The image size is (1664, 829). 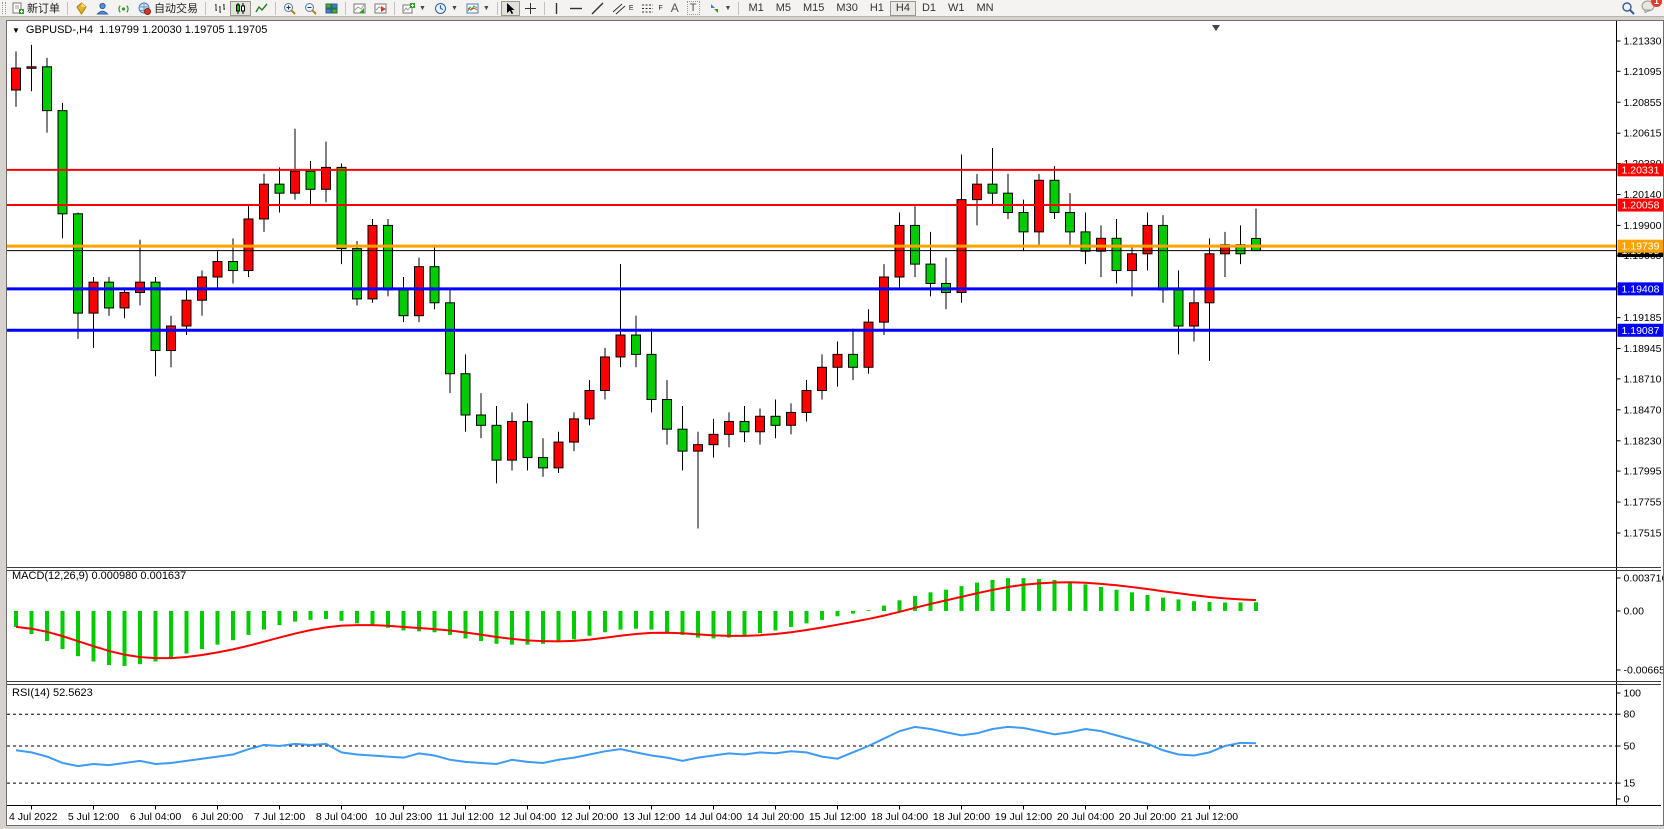 I want to click on templates-button: ▼, so click(x=478, y=8).